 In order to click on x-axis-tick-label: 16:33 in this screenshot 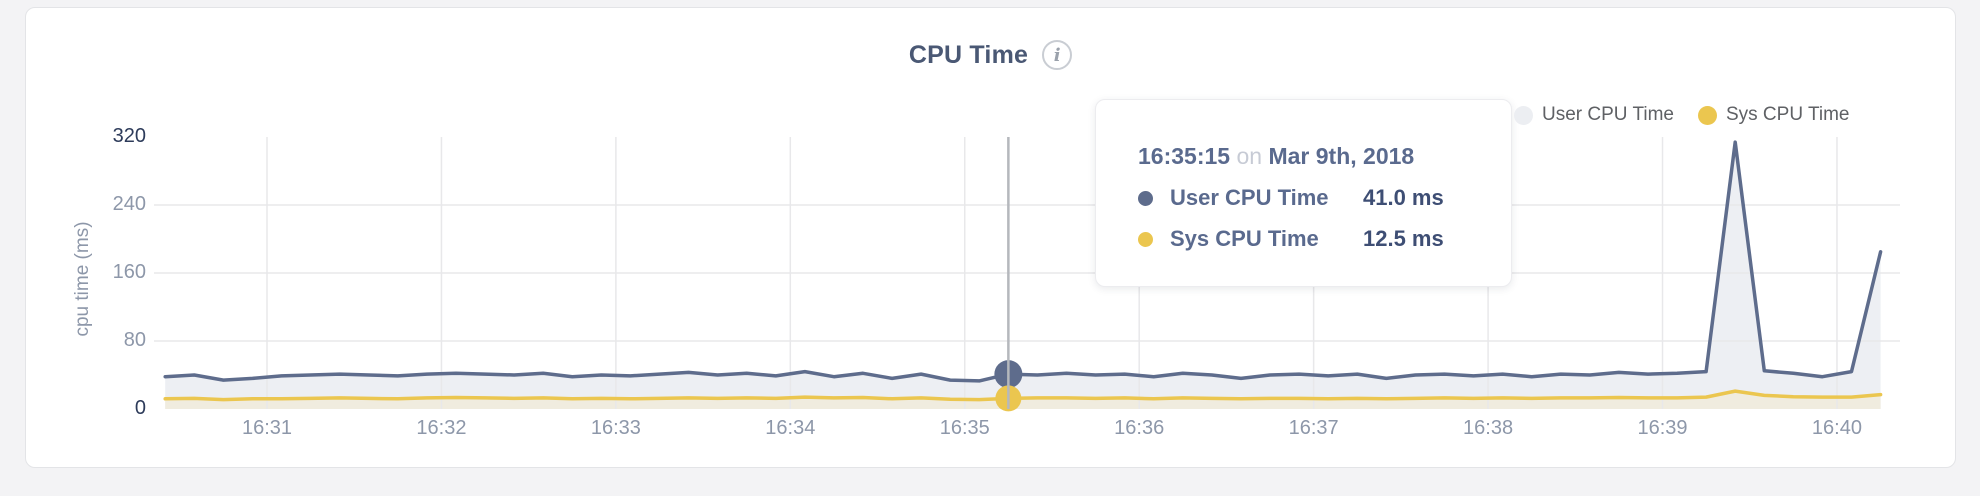, I will do `click(615, 428)`.